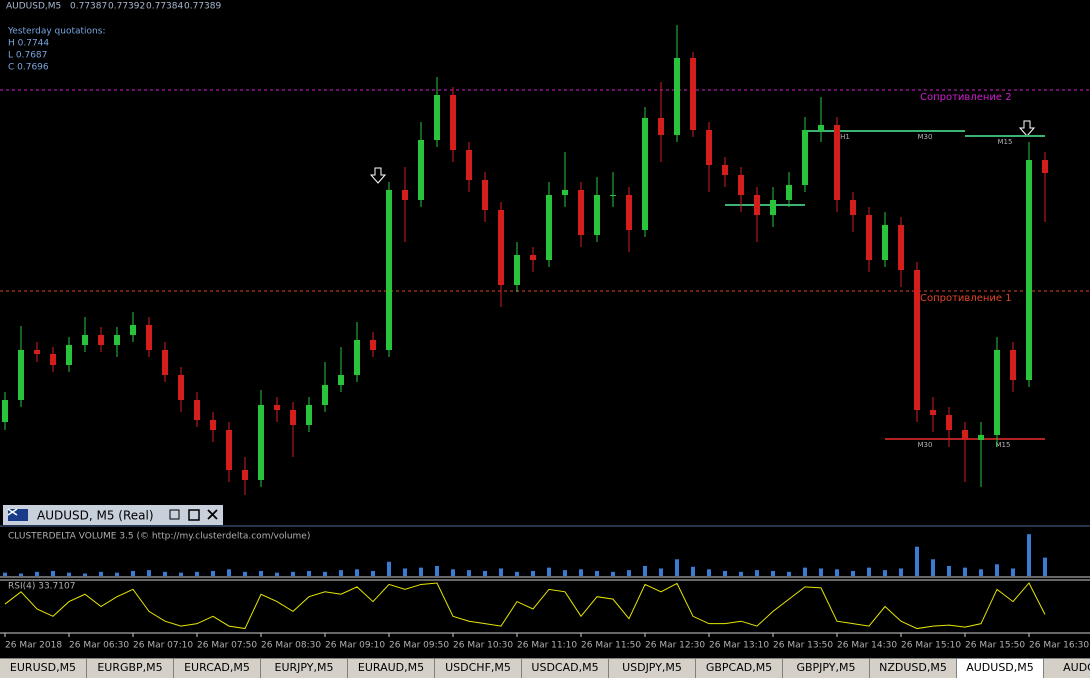 This screenshot has width=1090, height=678. What do you see at coordinates (739, 668) in the screenshot?
I see `symbol-tab: GBPCAD,M5` at bounding box center [739, 668].